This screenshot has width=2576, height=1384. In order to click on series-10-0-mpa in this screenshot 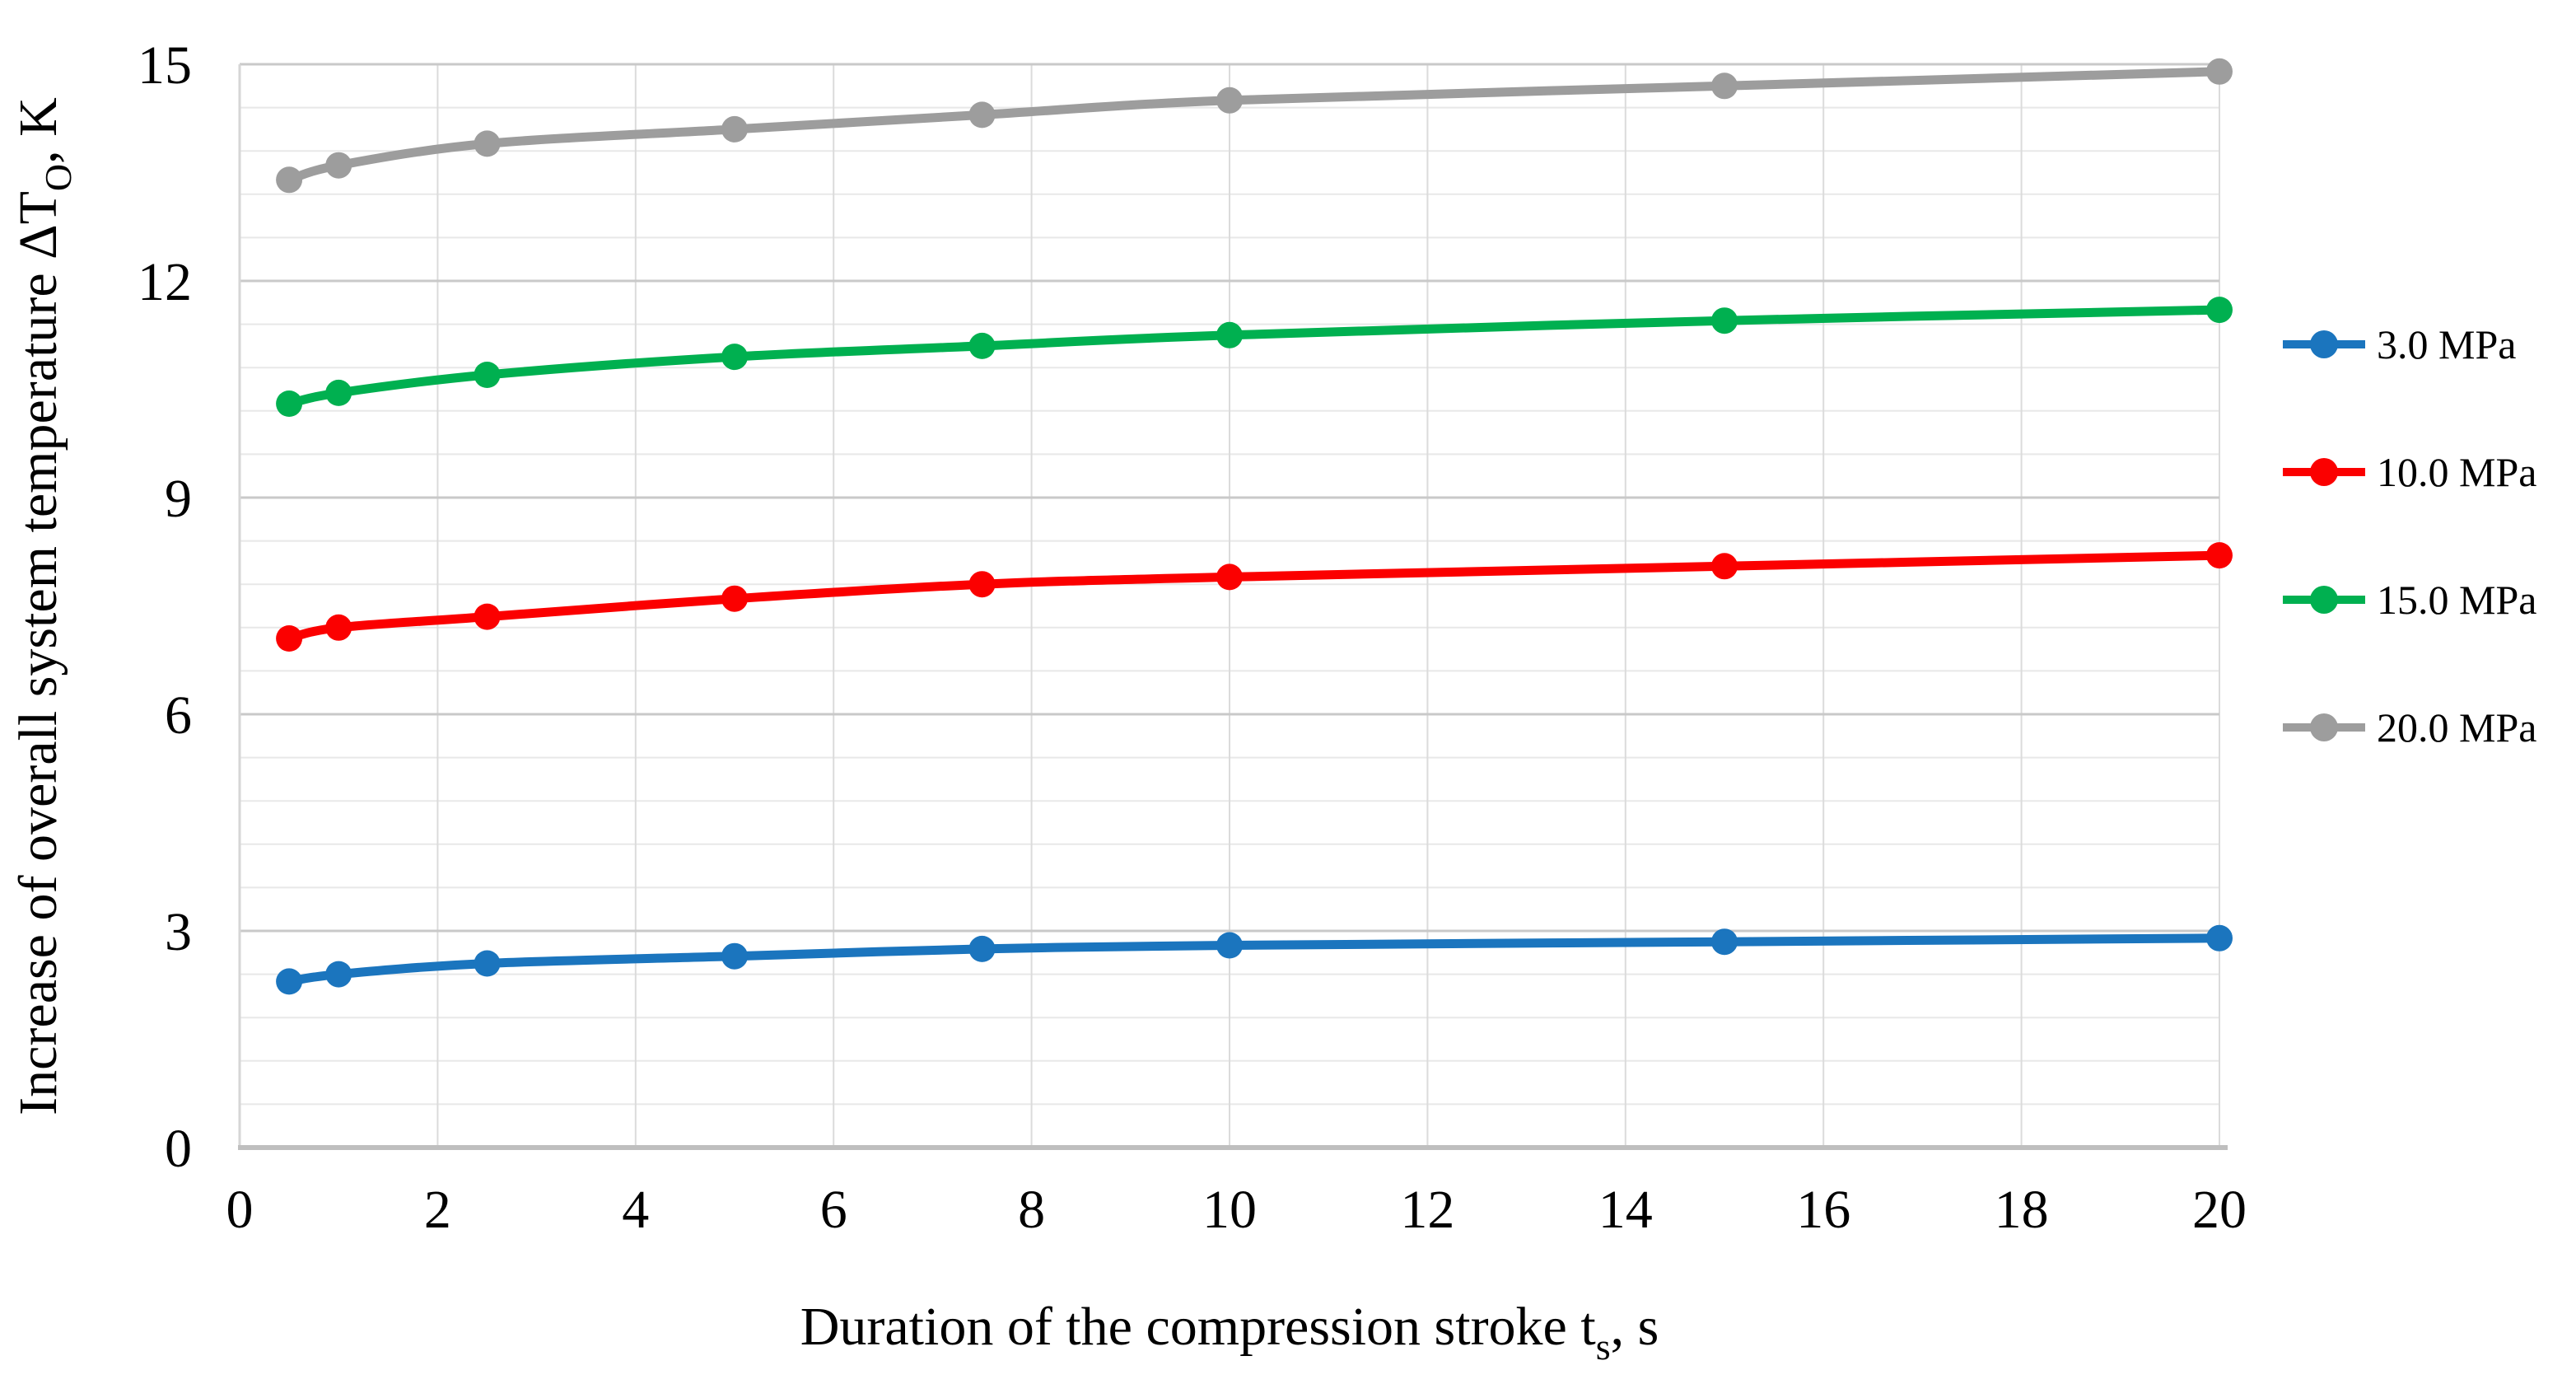, I will do `click(1254, 597)`.